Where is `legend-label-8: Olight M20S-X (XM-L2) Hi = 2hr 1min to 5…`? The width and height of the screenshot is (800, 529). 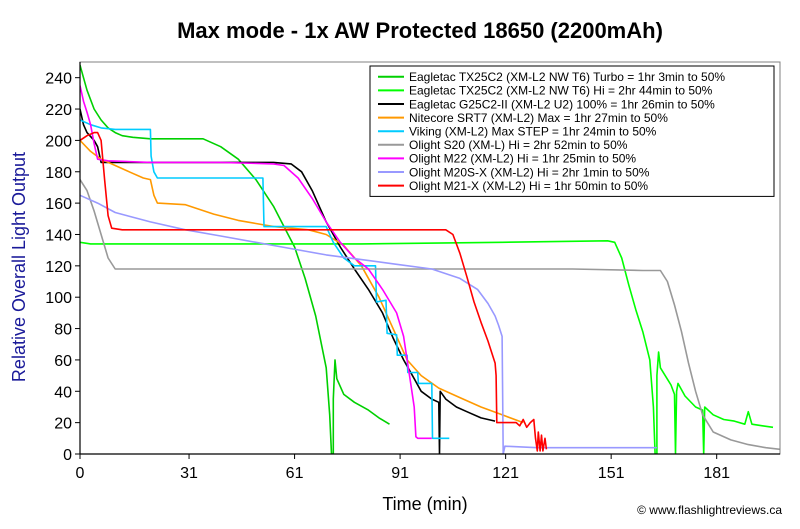
legend-label-8: Olight M20S-X (XM-L2) Hi = 2hr 1min to 5… is located at coordinates (529, 172).